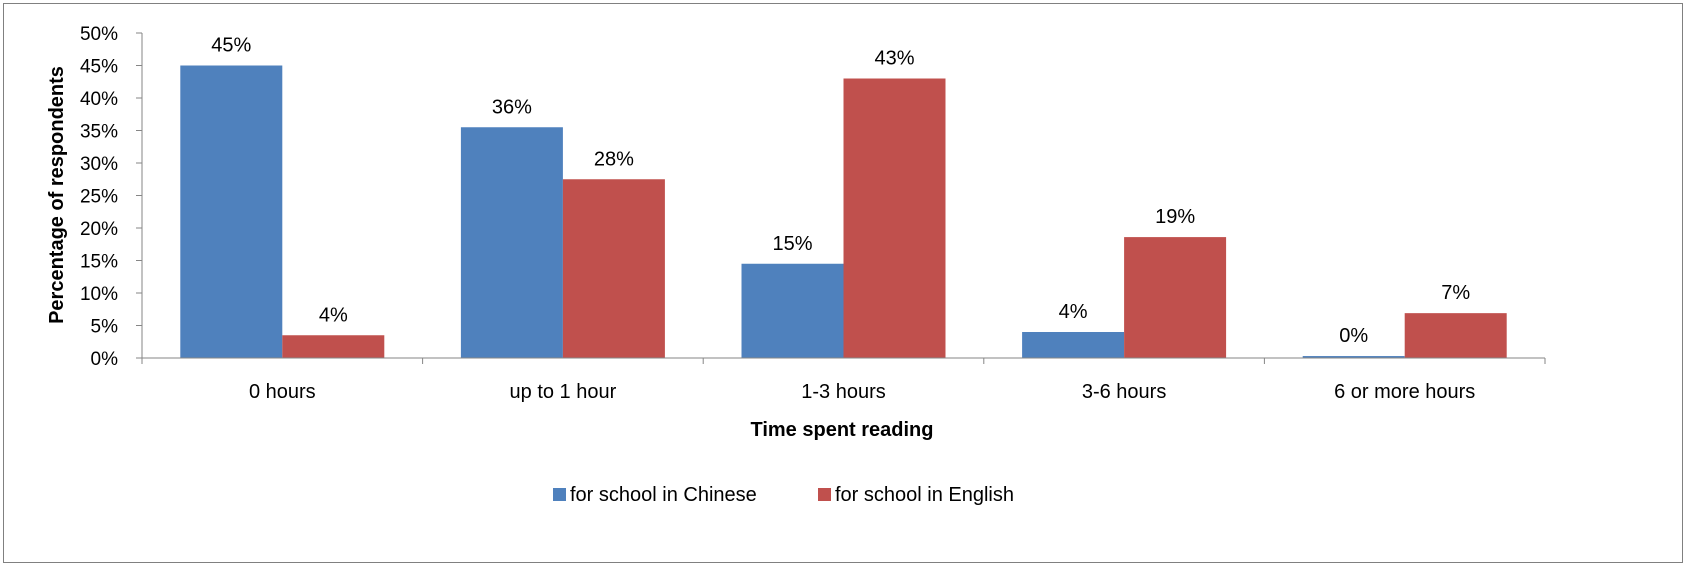 The height and width of the screenshot is (568, 1688). I want to click on y-axis-title: Percentage of respondents, so click(57, 195).